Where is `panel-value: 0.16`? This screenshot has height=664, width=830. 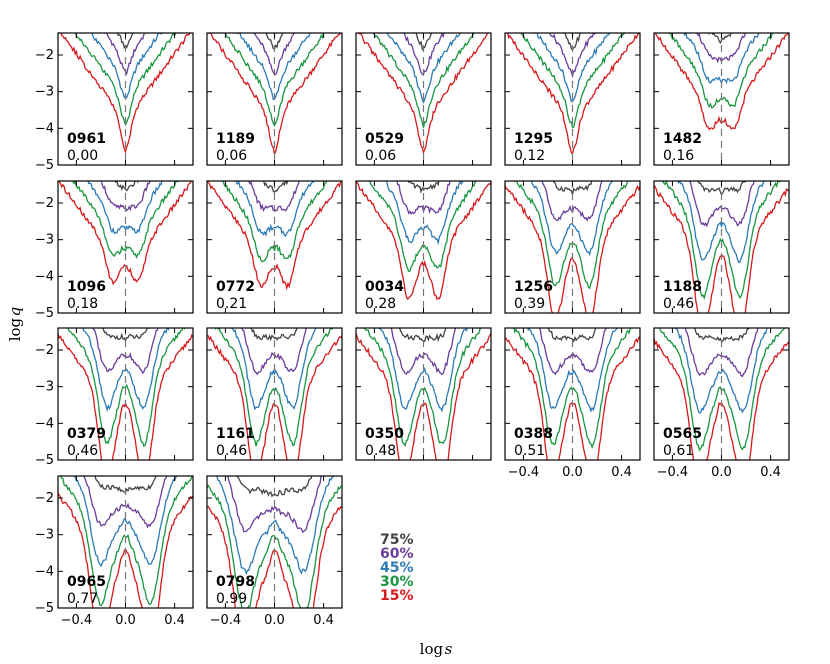
panel-value: 0.16 is located at coordinates (678, 156).